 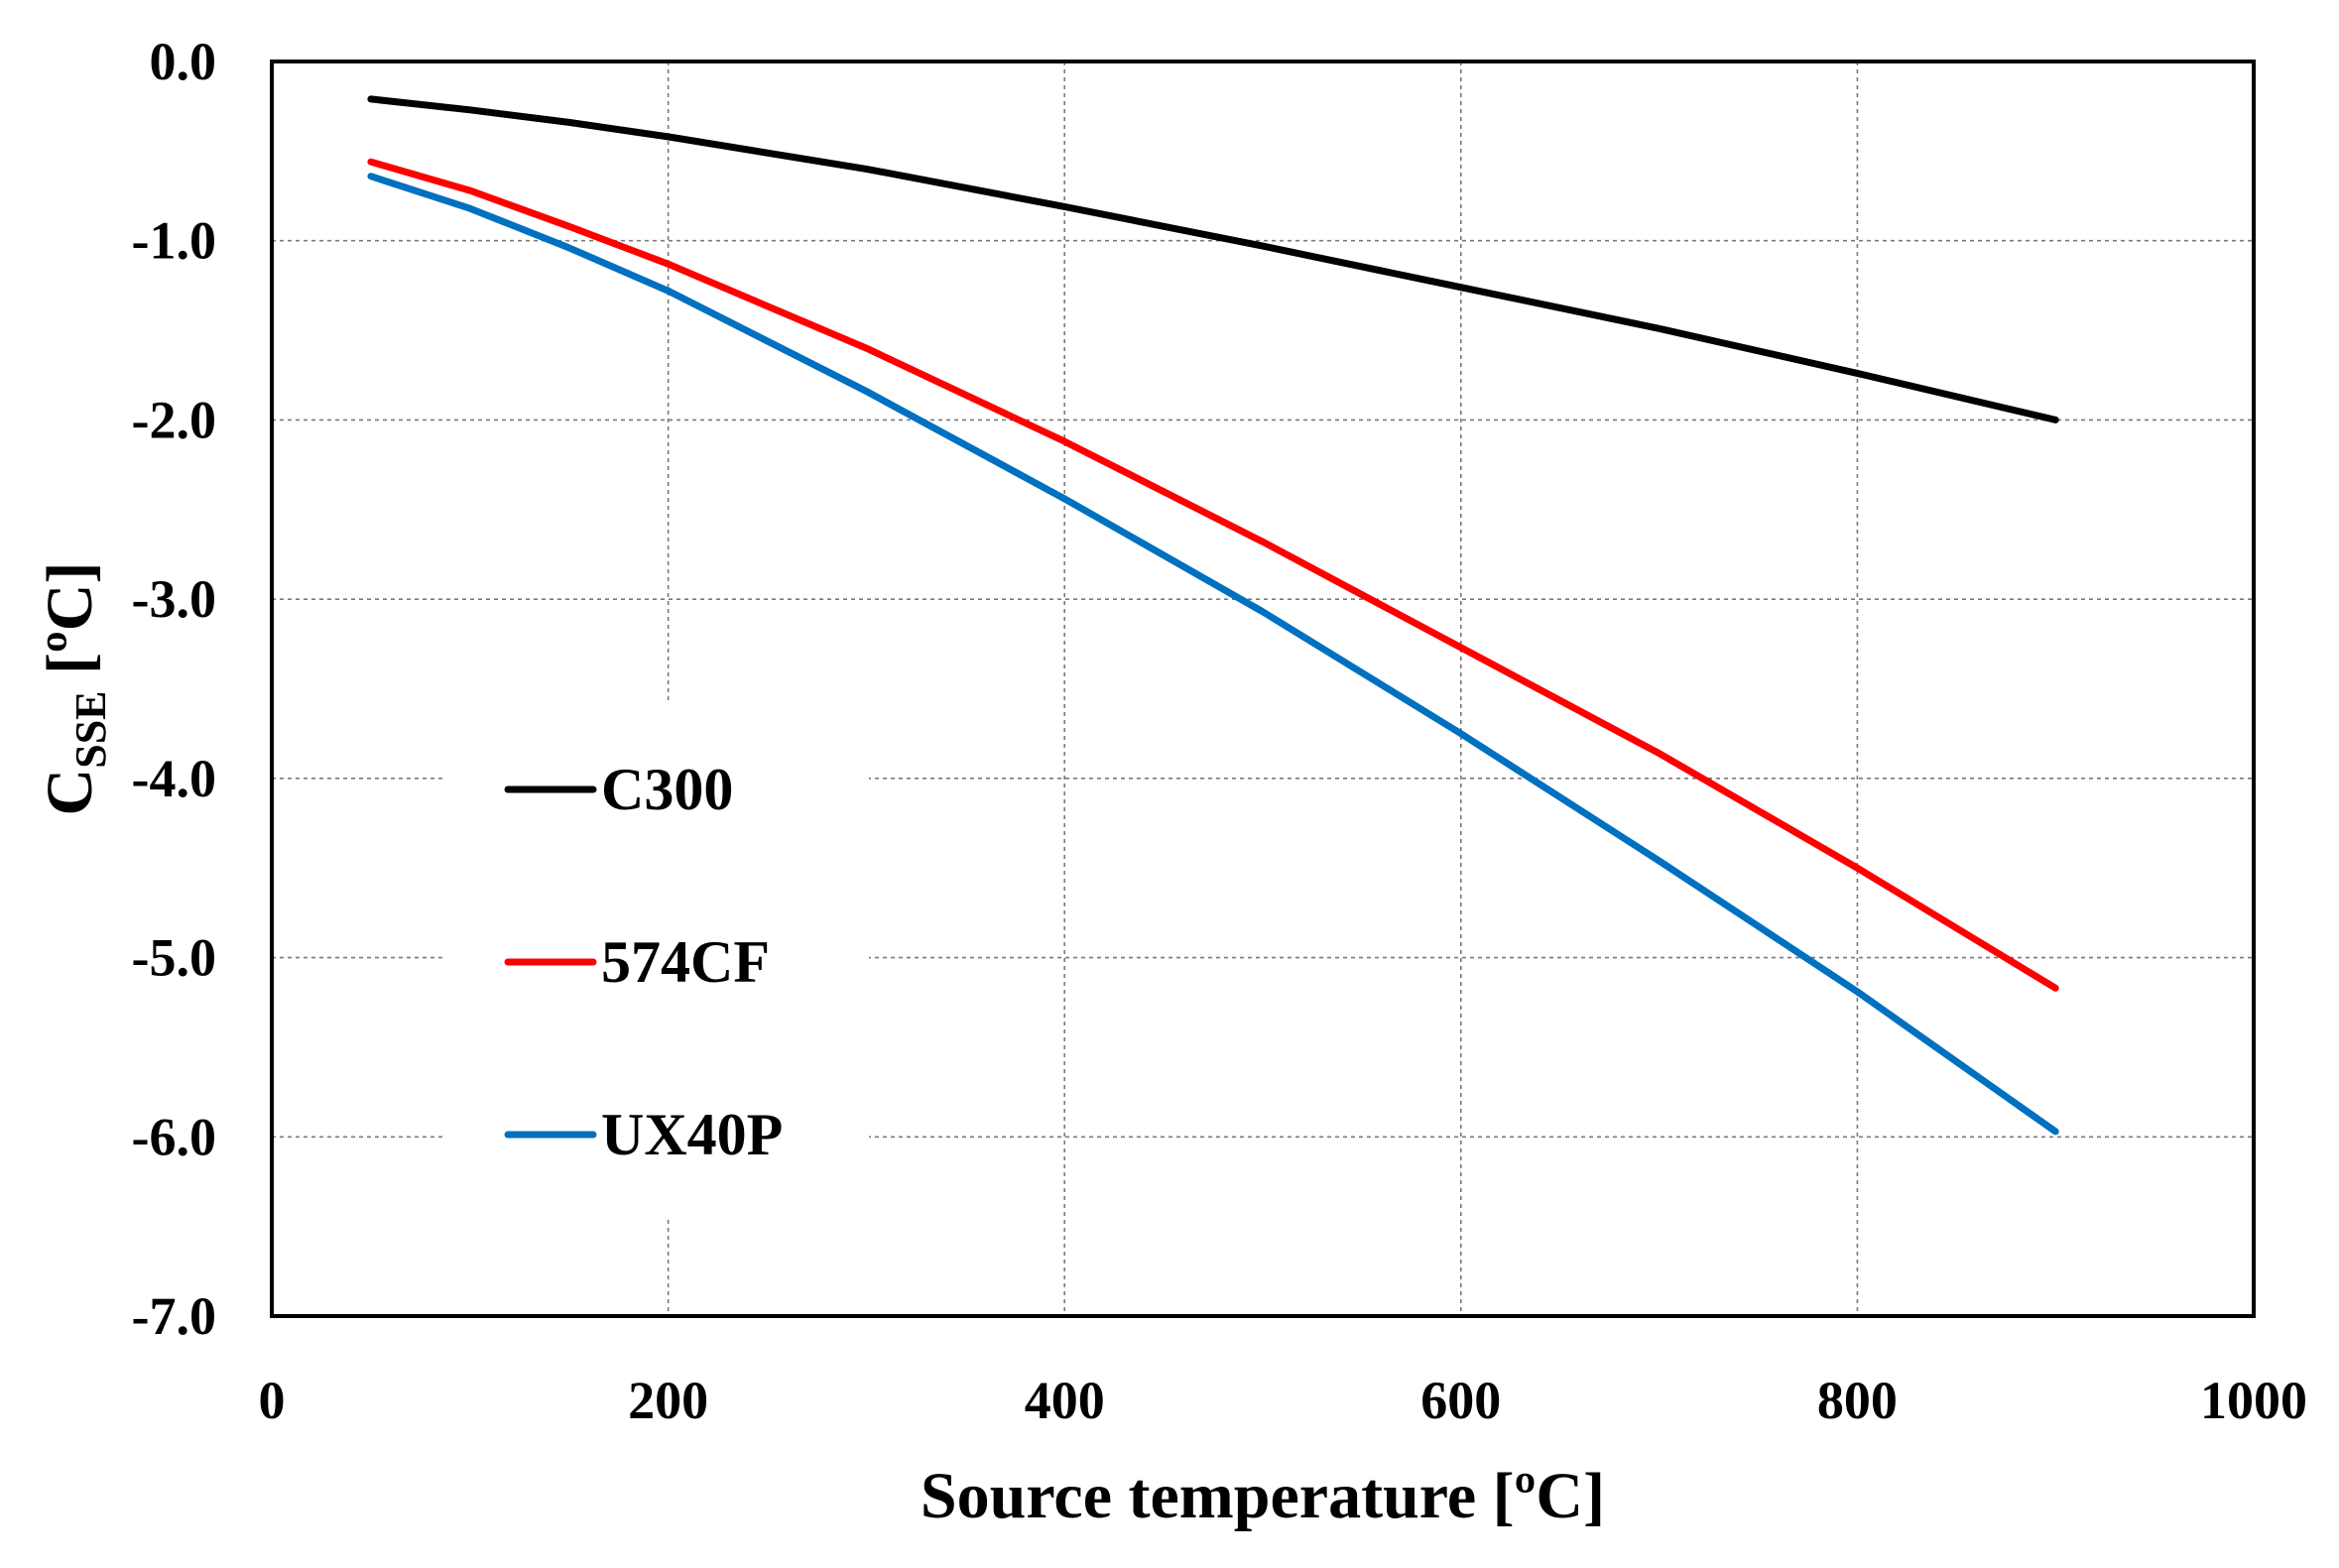 What do you see at coordinates (174, 958) in the screenshot?
I see `y-tick-label-5: -5.0` at bounding box center [174, 958].